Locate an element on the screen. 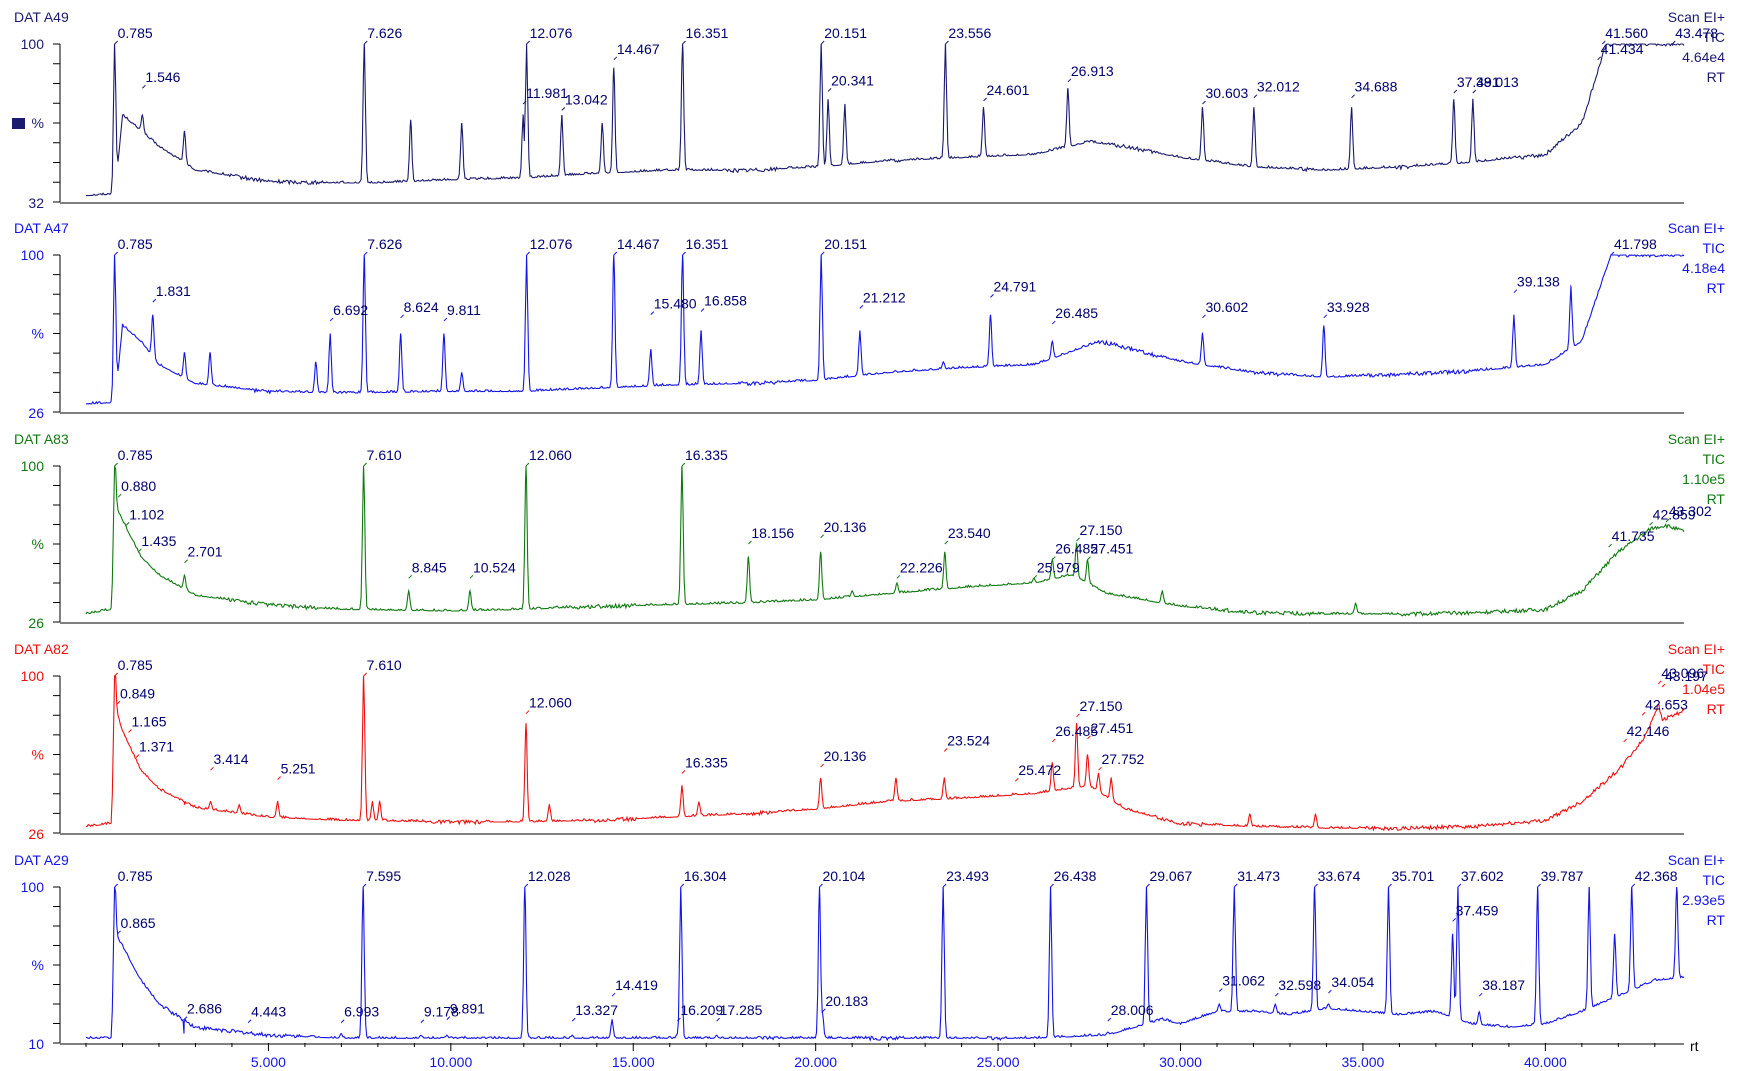  peak-label: 23.524 is located at coordinates (968, 740).